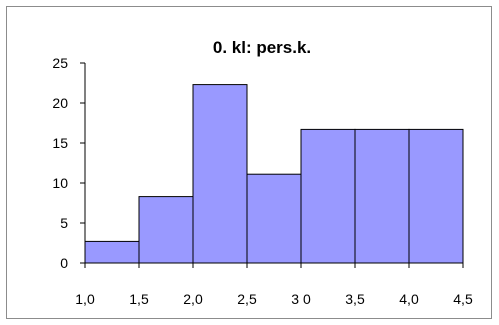 This screenshot has height=325, width=499. What do you see at coordinates (60, 63) in the screenshot?
I see `y-tick-label: 25` at bounding box center [60, 63].